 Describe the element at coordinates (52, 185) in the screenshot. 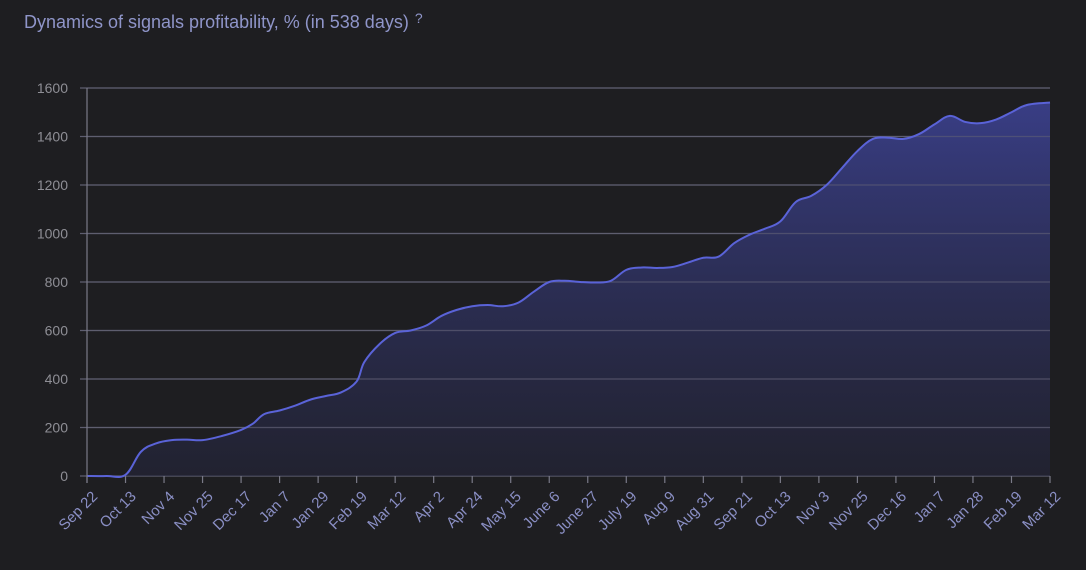

I see `y-tick-label: 1200` at that location.